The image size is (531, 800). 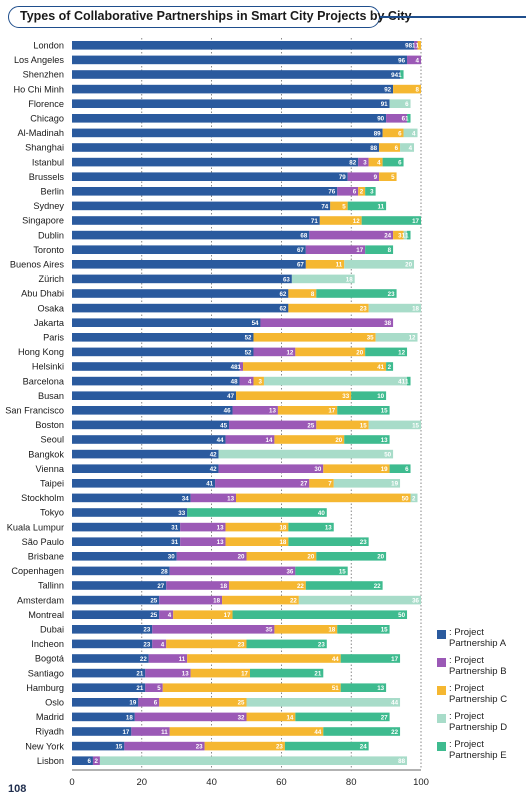 I want to click on legend-item-a: : Project Partnership A, so click(x=484, y=640).